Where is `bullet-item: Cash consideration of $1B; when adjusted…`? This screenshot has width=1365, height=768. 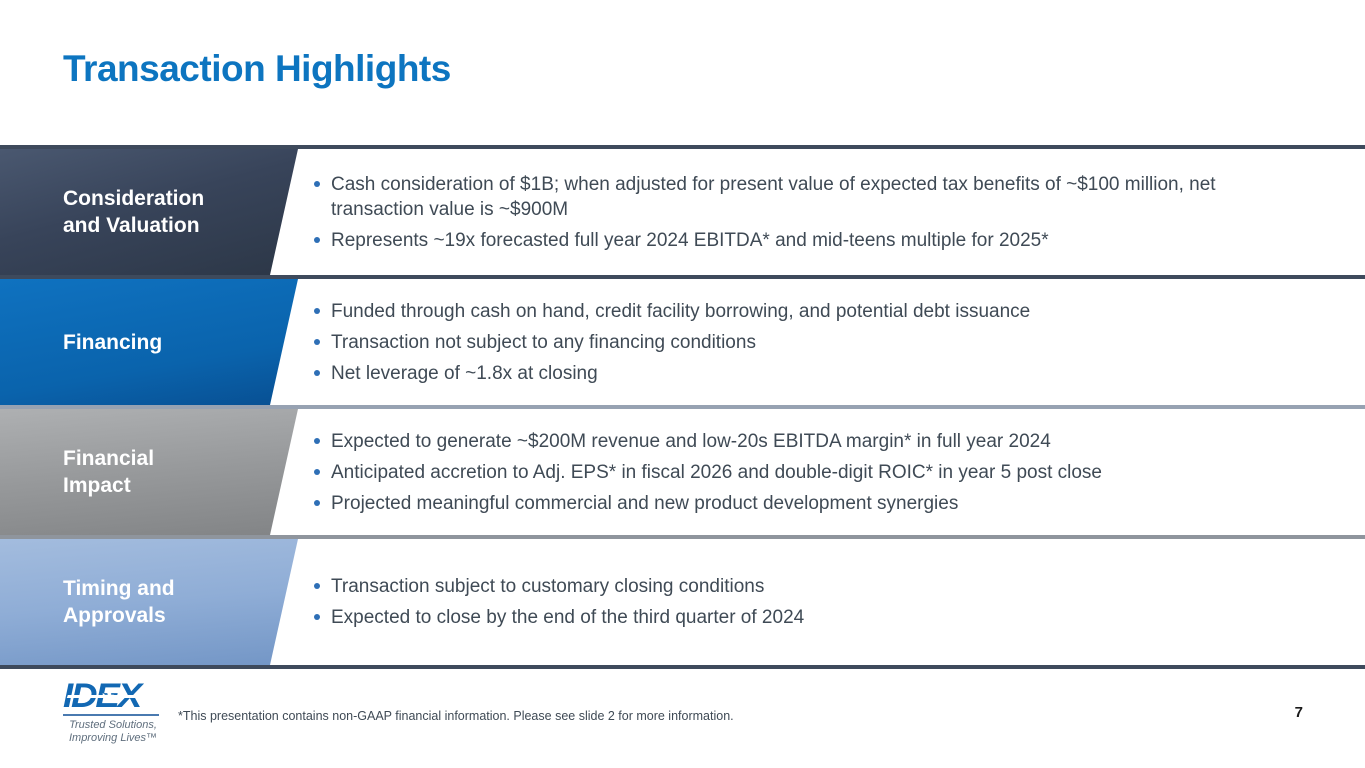 bullet-item: Cash consideration of $1B; when adjusted… is located at coordinates (789, 197).